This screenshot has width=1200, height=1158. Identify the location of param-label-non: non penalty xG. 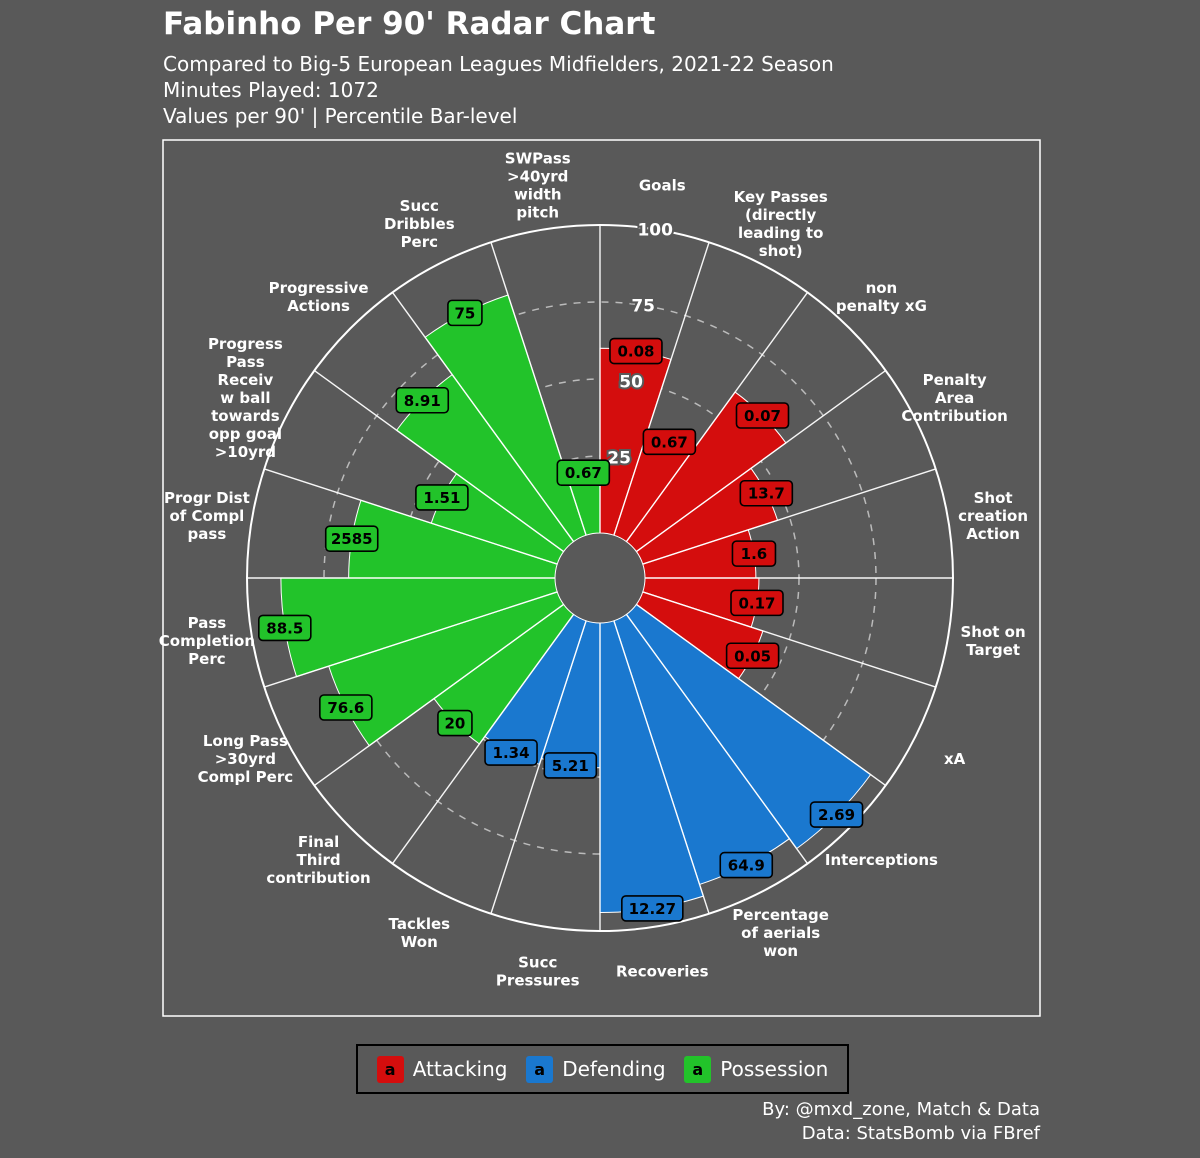
(881, 297).